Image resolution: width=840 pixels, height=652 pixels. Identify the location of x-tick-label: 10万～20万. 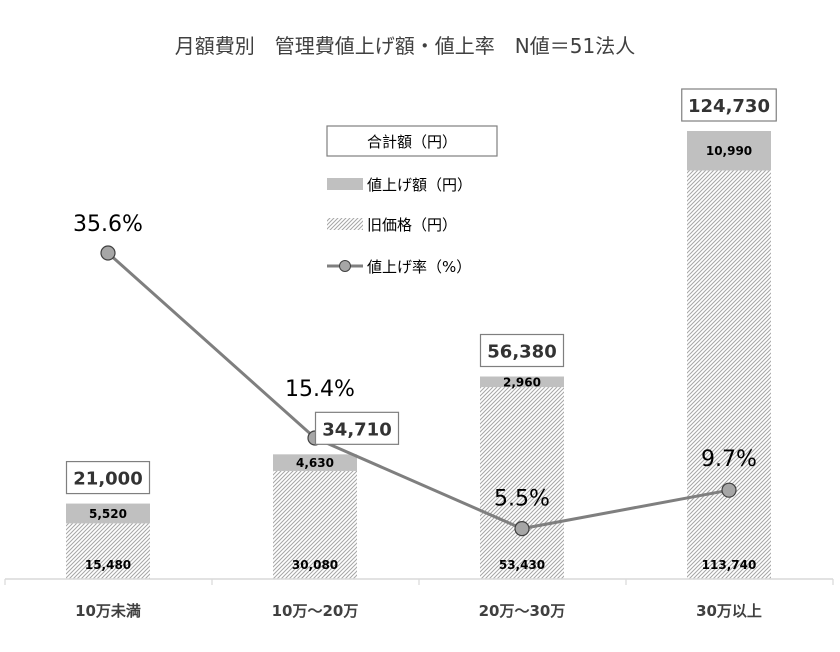
(315, 611).